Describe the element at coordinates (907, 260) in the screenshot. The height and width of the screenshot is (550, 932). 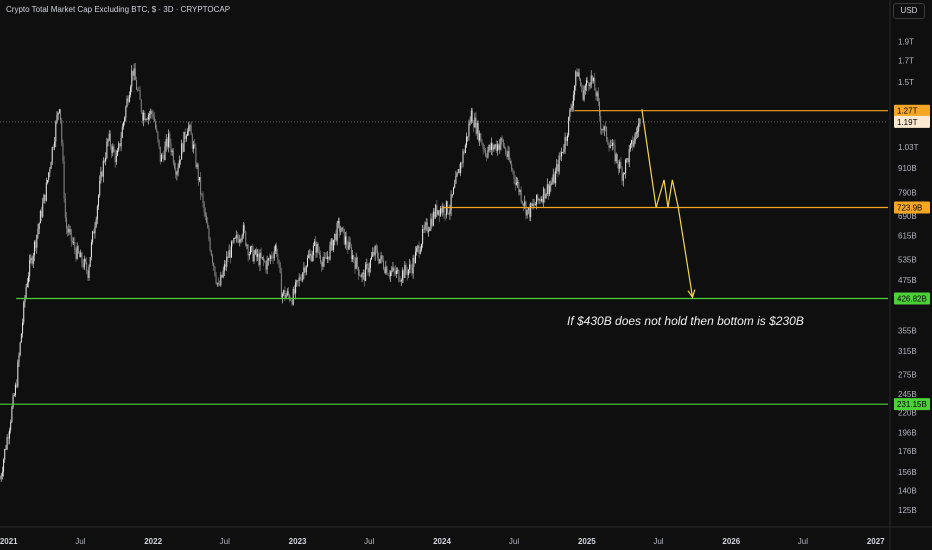
I see `y-tick-label: 535B` at that location.